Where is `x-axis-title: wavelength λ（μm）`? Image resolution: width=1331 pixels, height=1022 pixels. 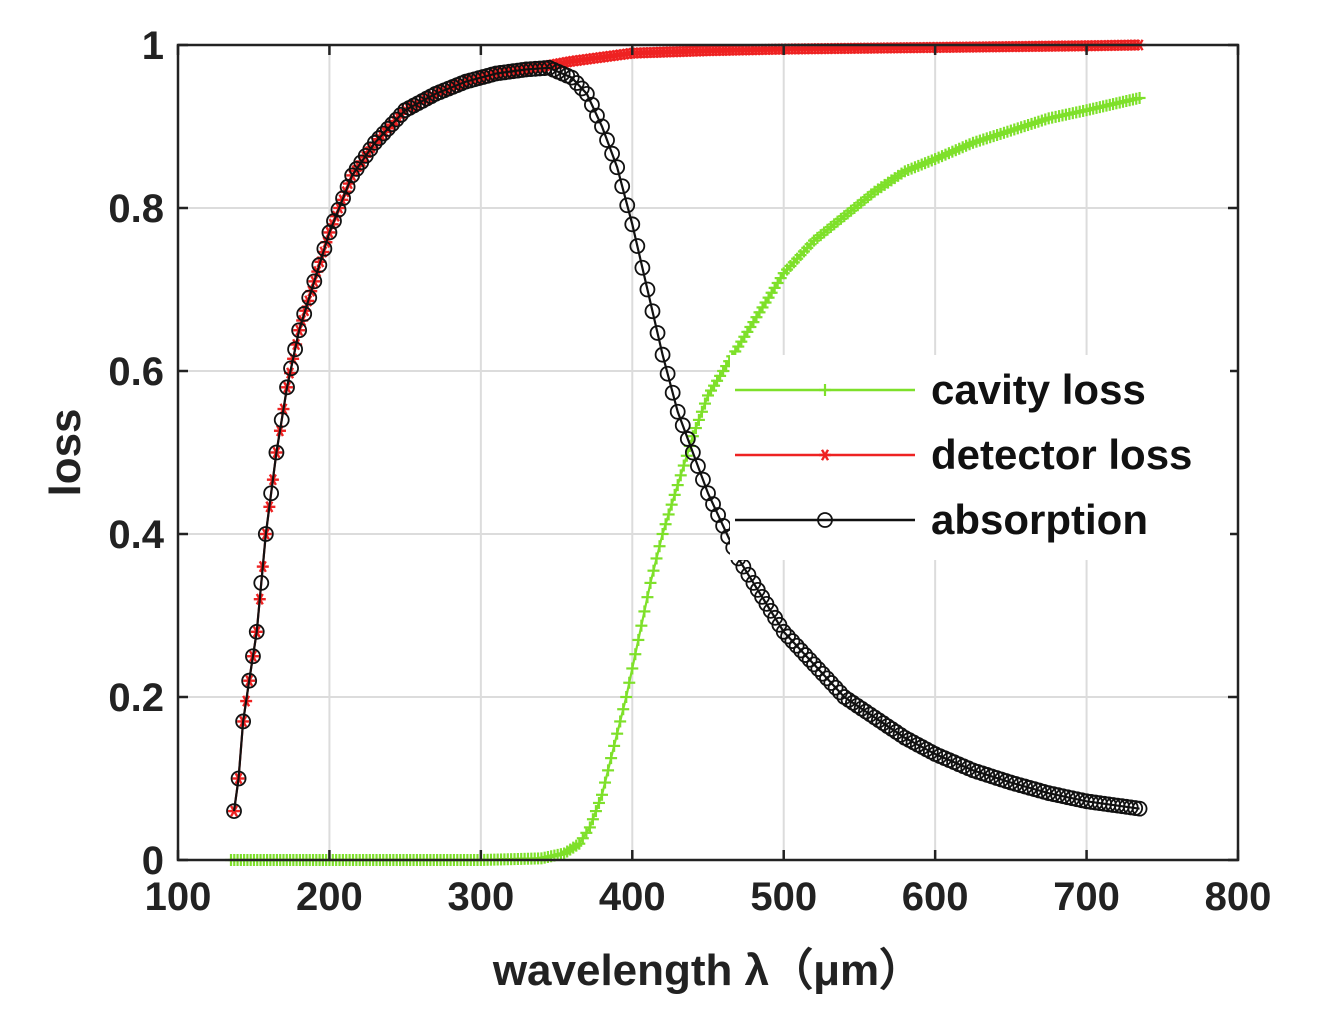 x-axis-title: wavelength λ（μm） is located at coordinates (707, 970).